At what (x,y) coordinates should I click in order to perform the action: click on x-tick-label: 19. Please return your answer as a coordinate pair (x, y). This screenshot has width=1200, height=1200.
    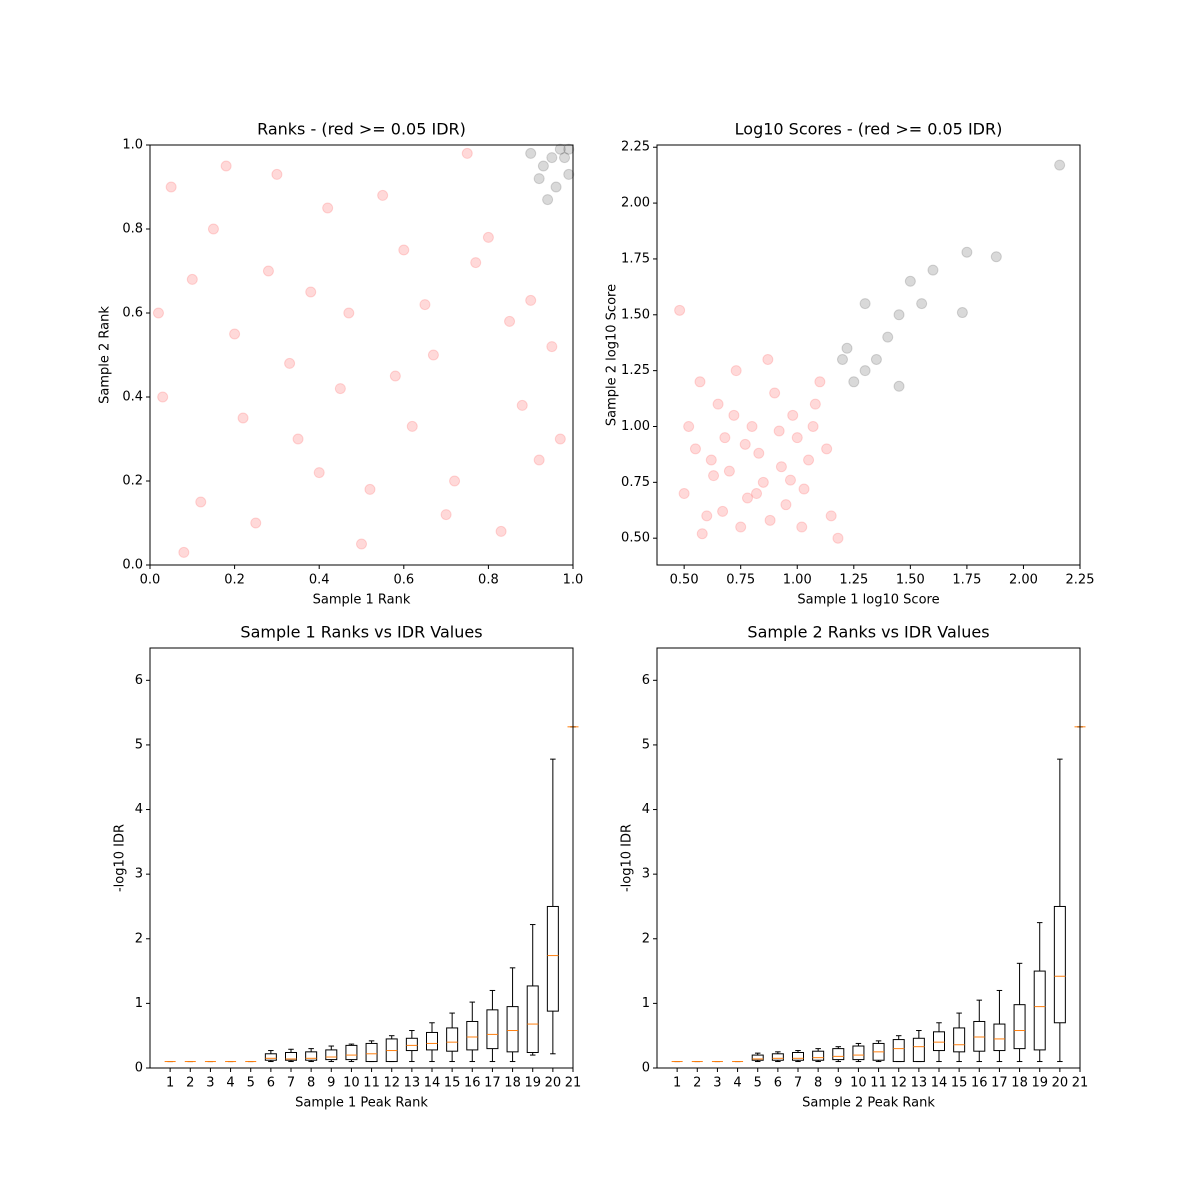
    Looking at the image, I should click on (1039, 1083).